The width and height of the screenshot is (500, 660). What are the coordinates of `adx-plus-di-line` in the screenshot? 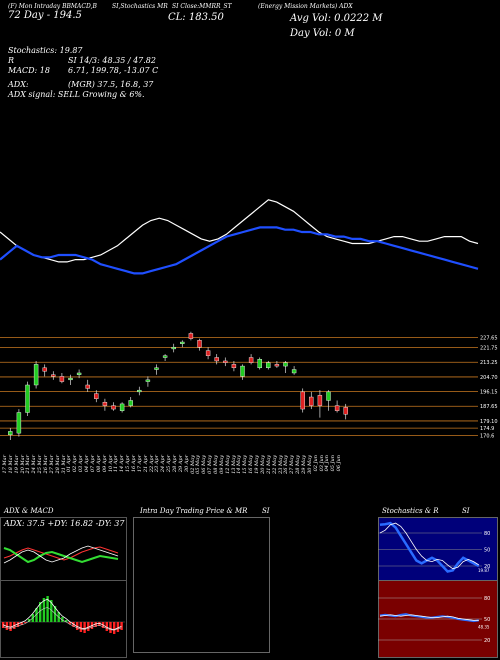 It's located at (61, 555).